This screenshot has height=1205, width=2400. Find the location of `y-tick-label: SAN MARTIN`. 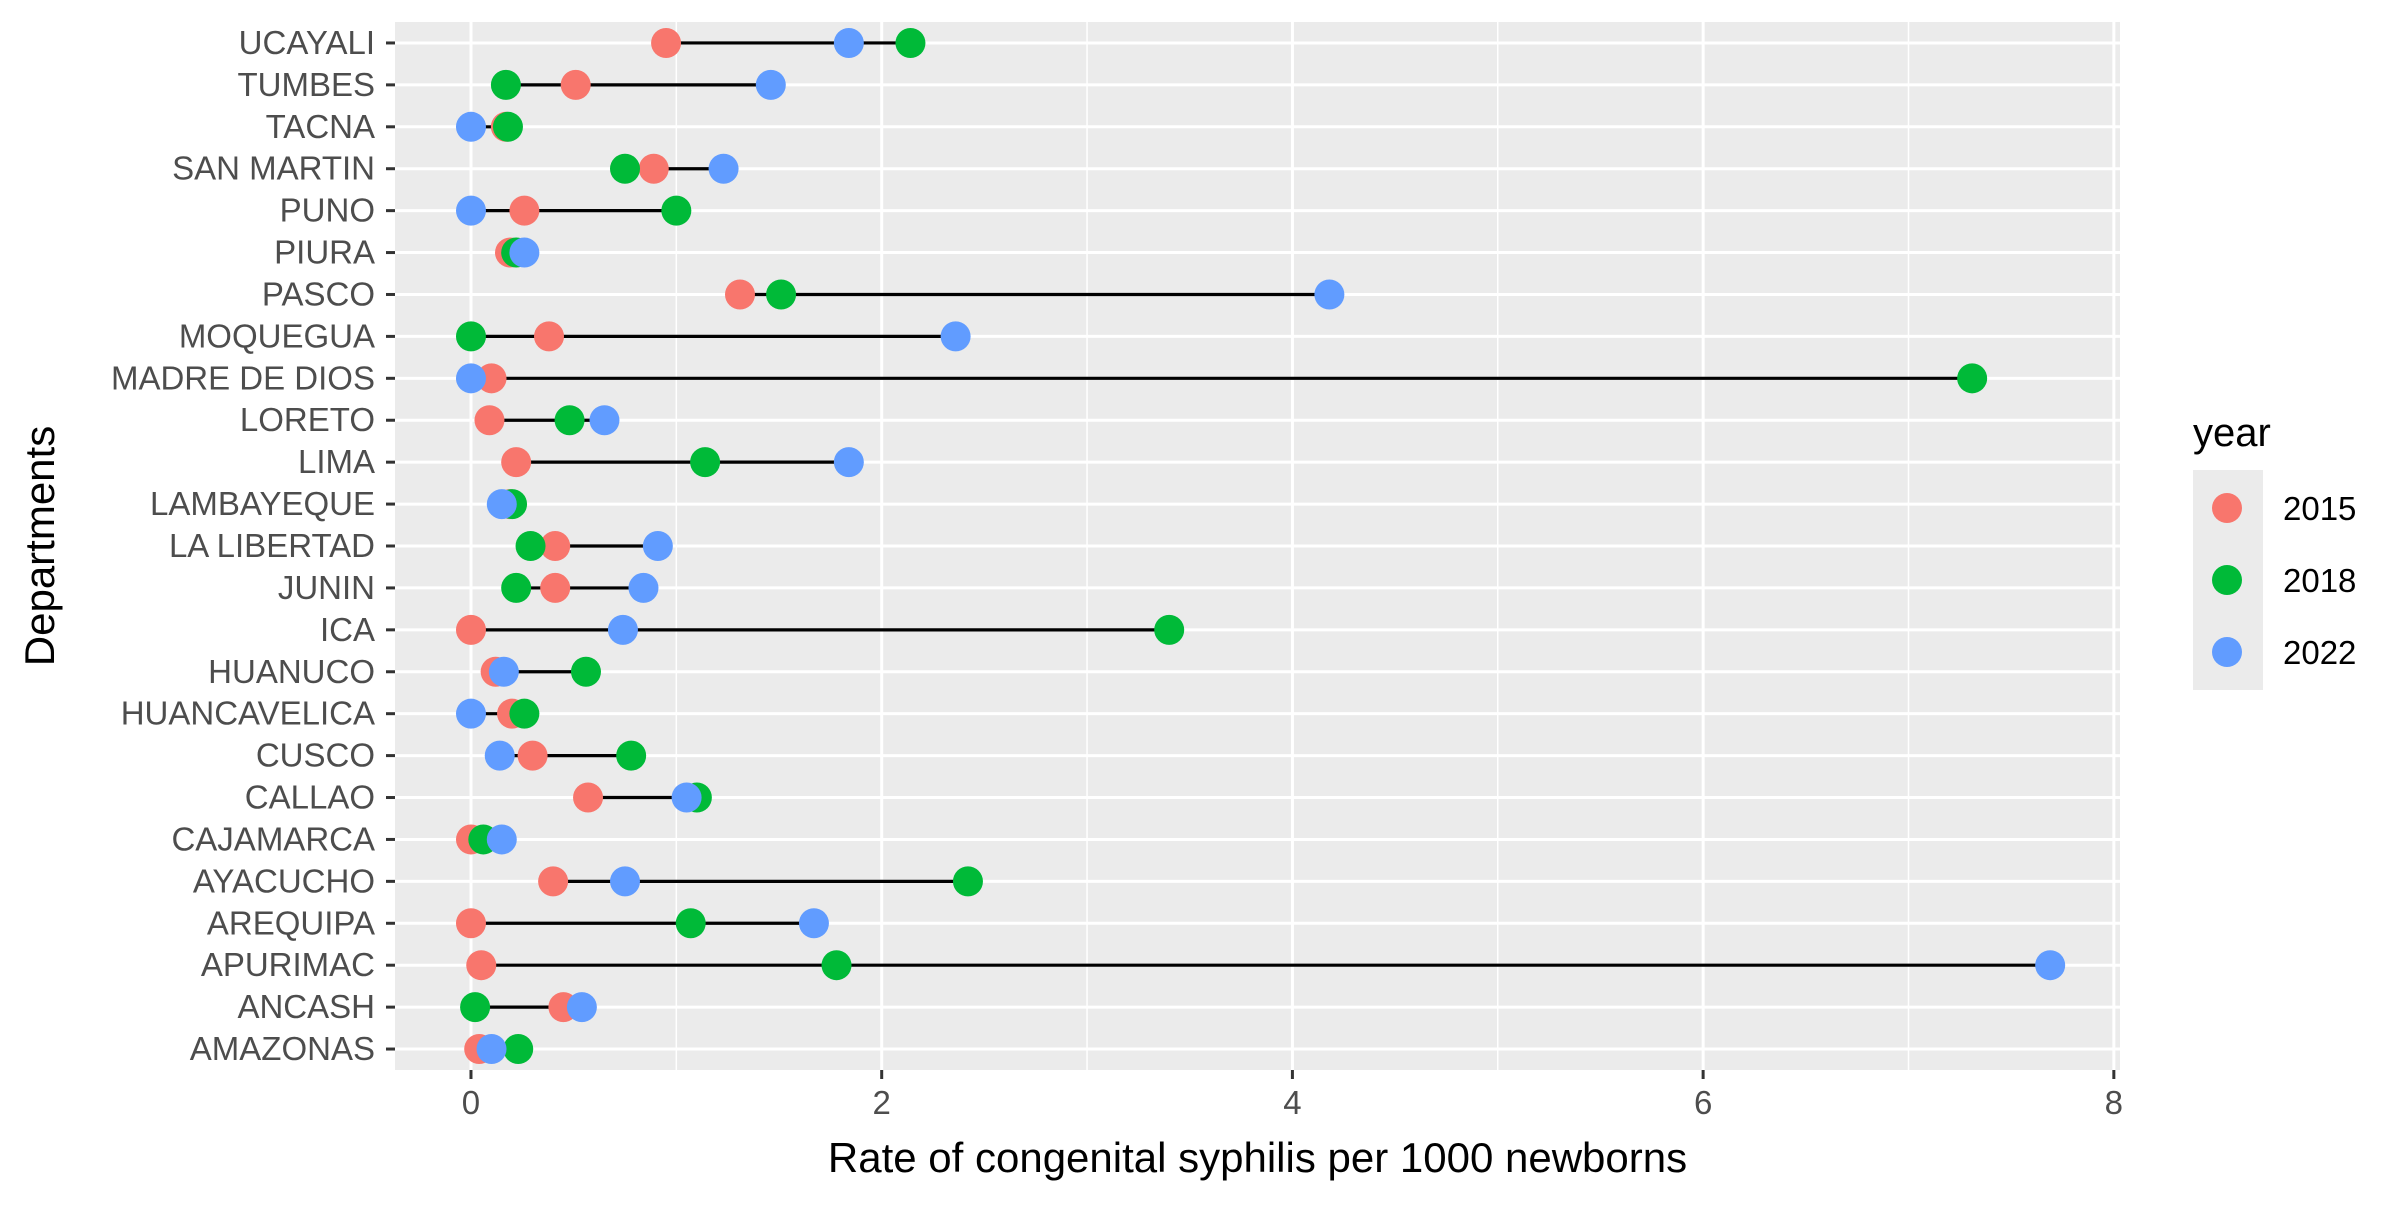

y-tick-label: SAN MARTIN is located at coordinates (273, 168).